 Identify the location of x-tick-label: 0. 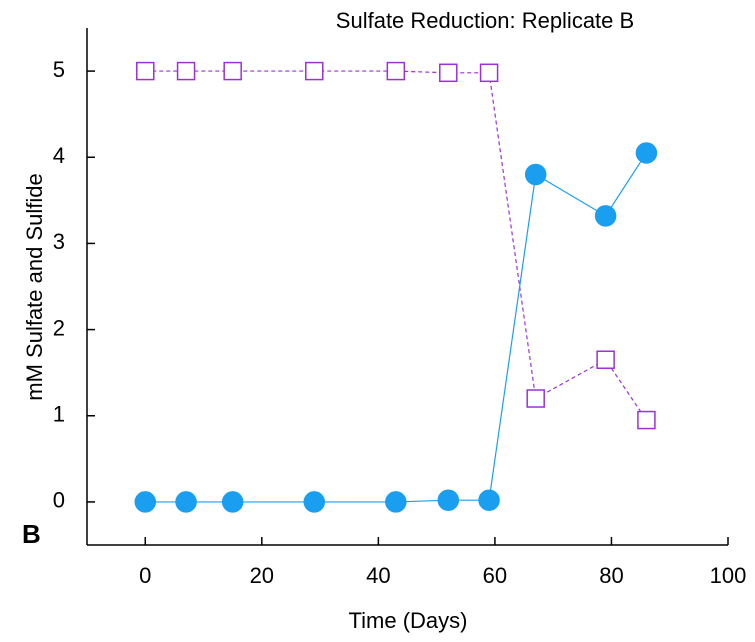
(145, 575).